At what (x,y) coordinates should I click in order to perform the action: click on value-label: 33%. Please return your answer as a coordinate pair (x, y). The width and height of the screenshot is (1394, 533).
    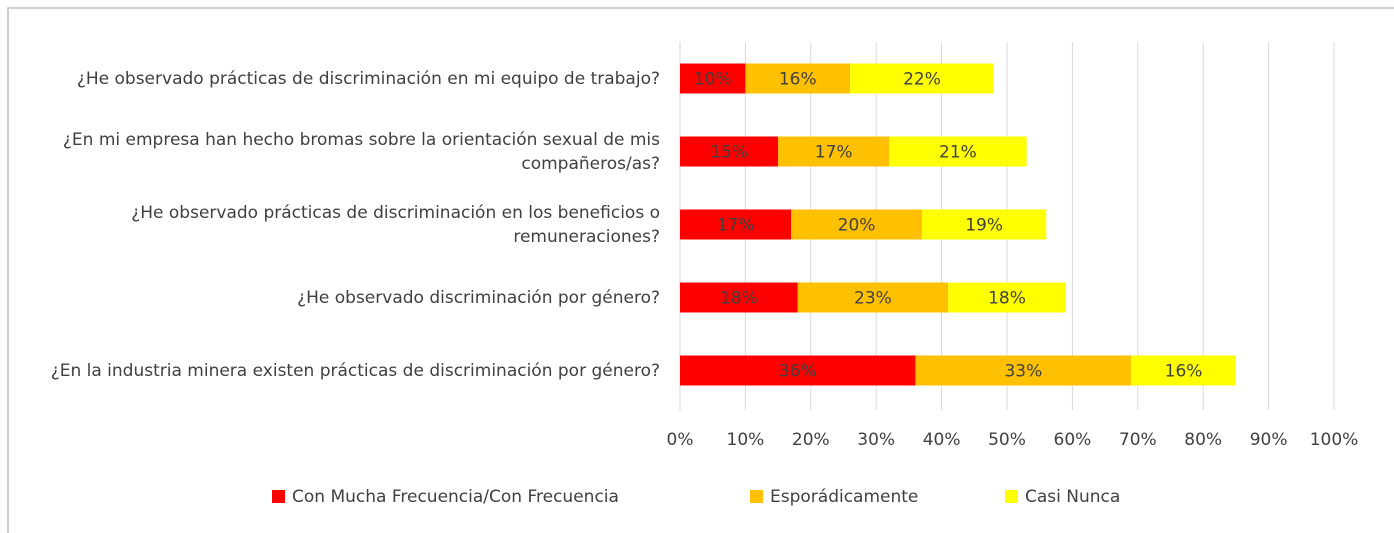
    Looking at the image, I should click on (1023, 372).